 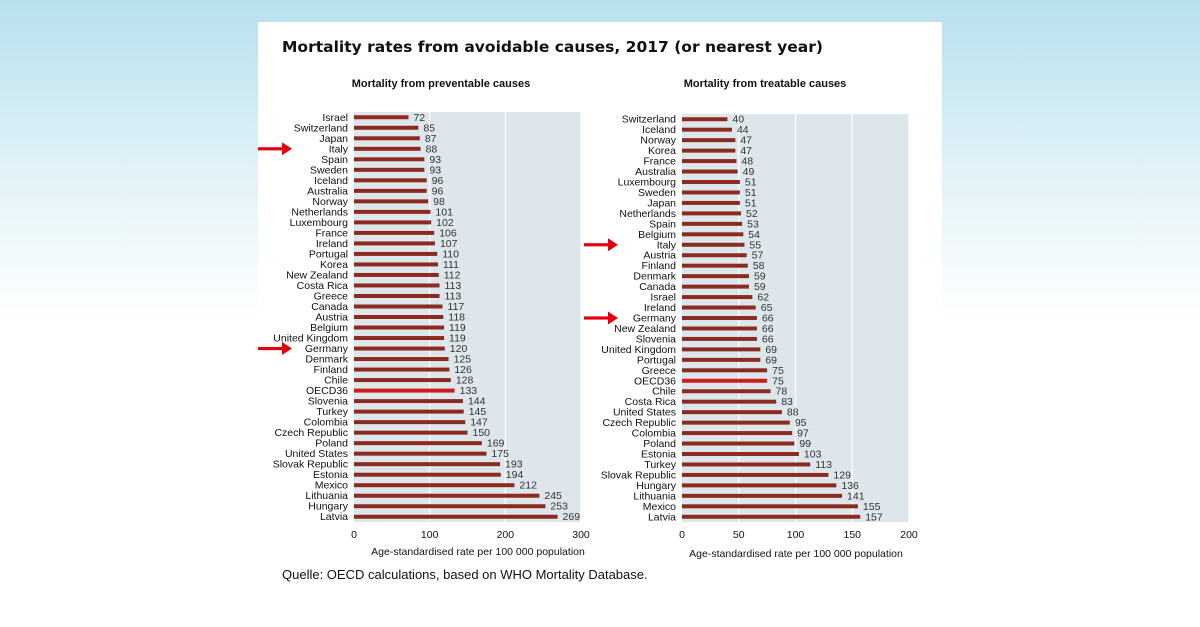 I want to click on bar-hungary, so click(x=759, y=485).